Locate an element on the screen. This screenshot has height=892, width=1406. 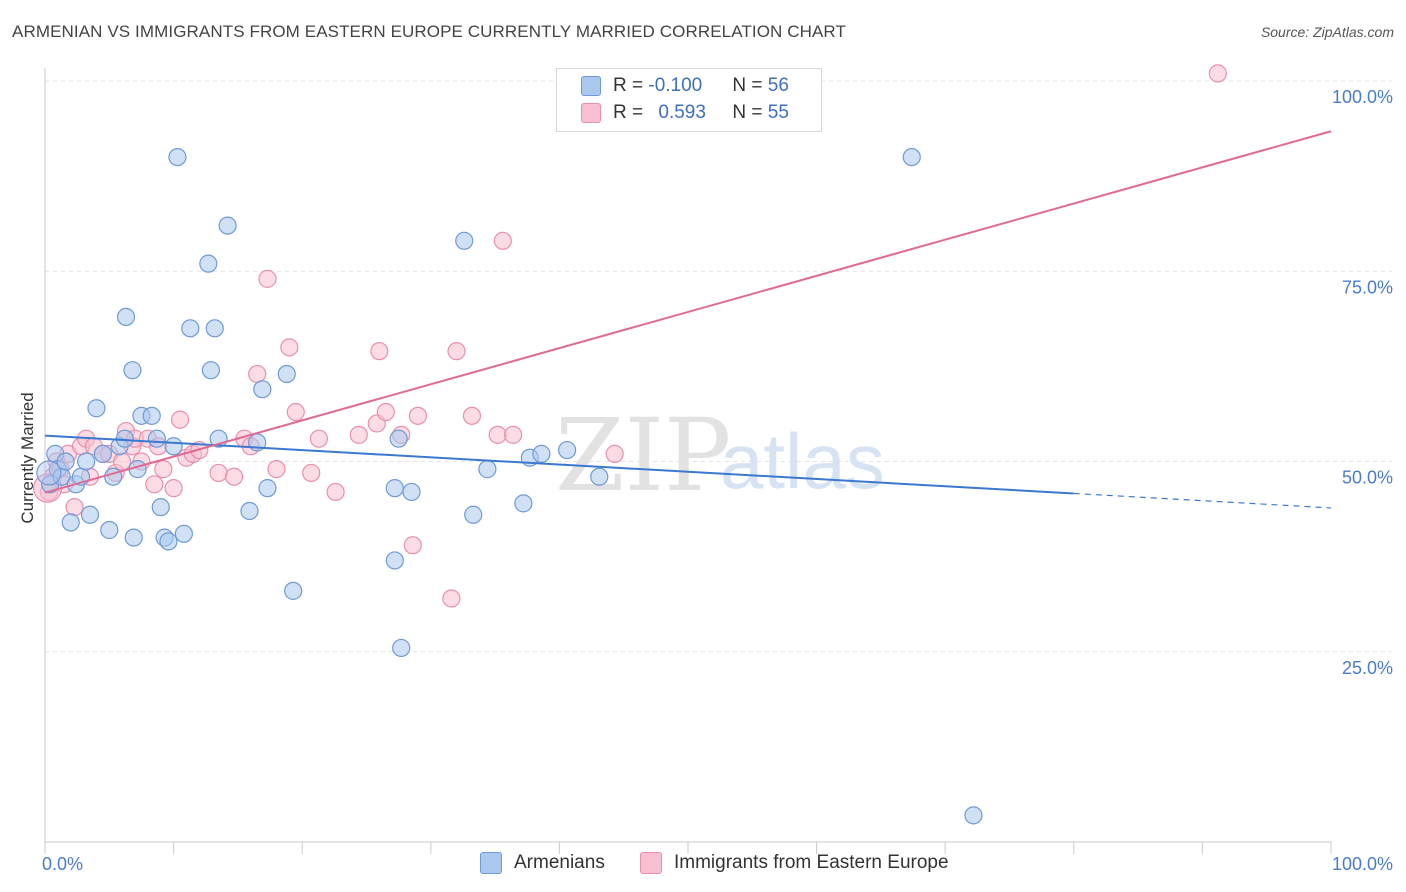
watermark-zip: ZIP is located at coordinates (643, 455).